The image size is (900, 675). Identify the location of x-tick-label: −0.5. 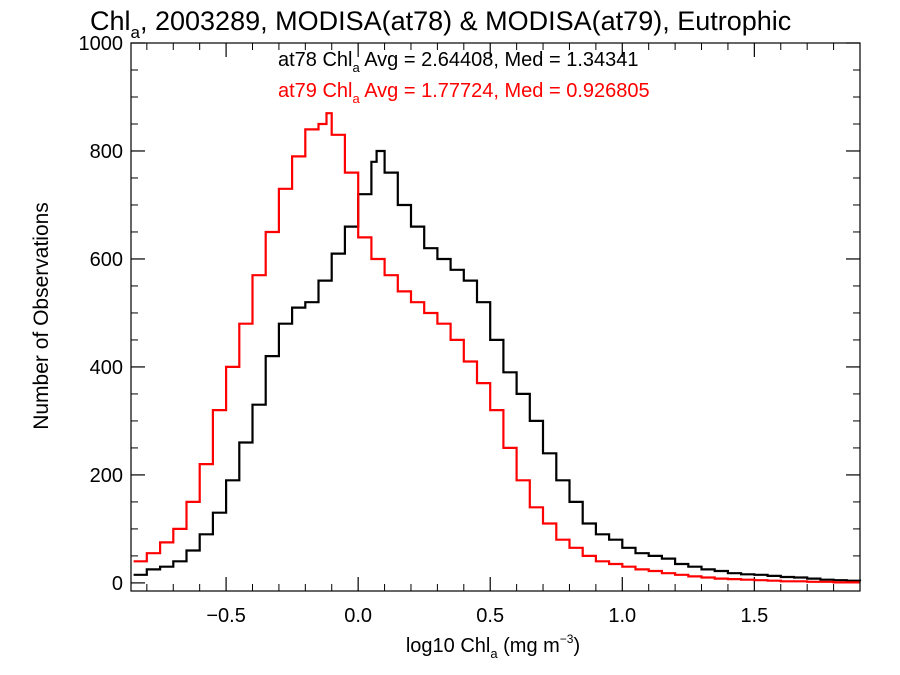
(225, 616).